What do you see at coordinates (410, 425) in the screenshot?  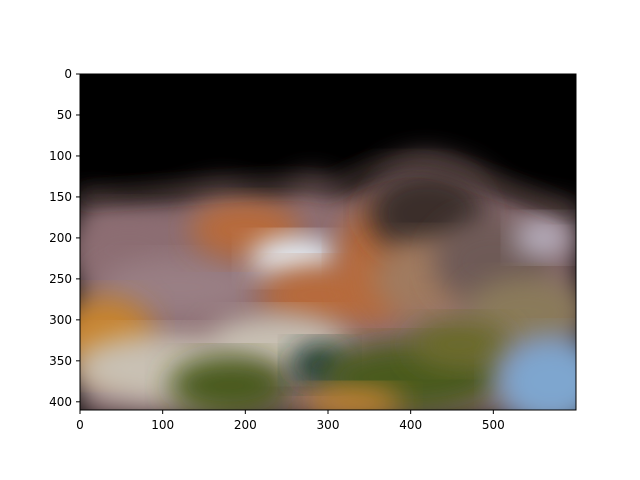 I see `x-tick-label: 400` at bounding box center [410, 425].